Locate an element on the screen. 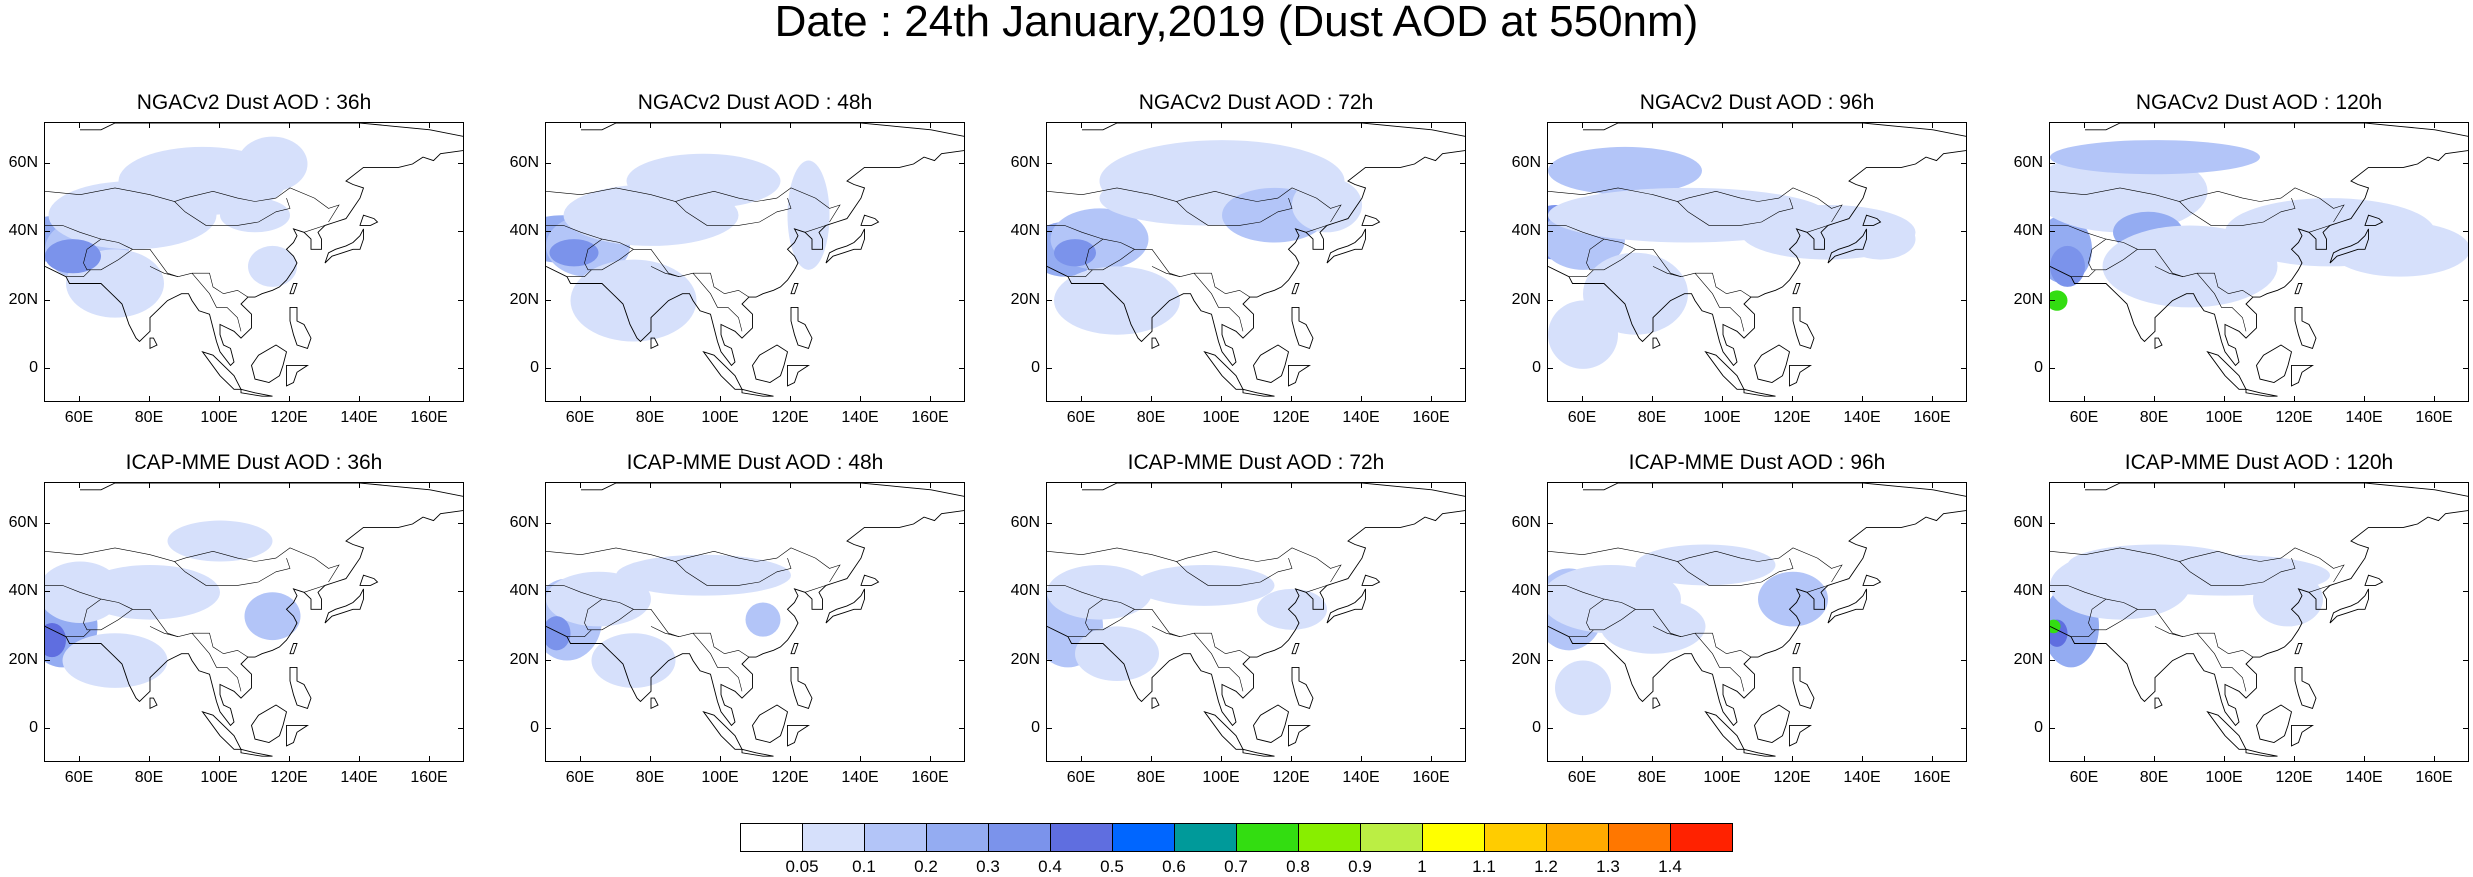  colorbar is located at coordinates (1236, 837).